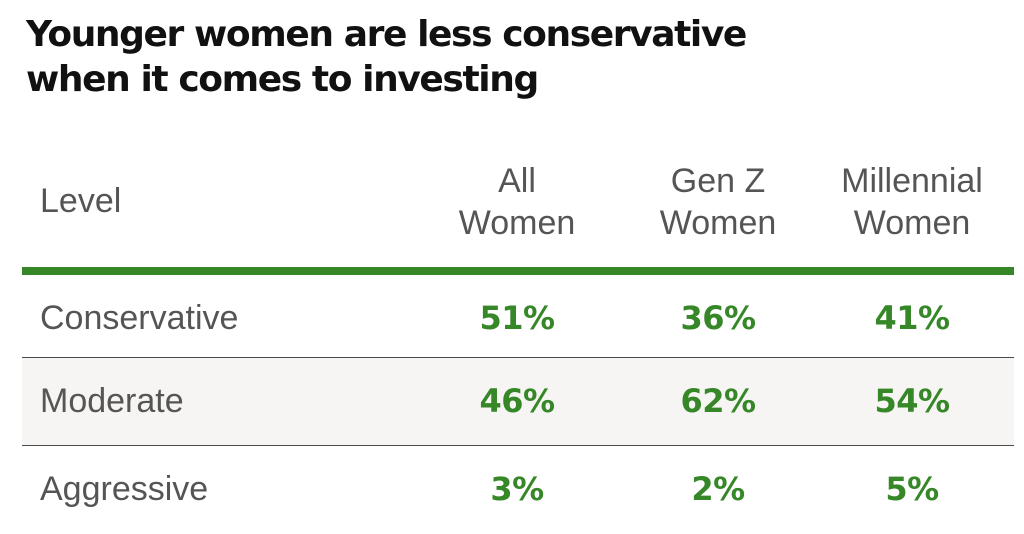 The width and height of the screenshot is (1024, 534). I want to click on column-header-millennial-women: Millennial Women, so click(912, 202).